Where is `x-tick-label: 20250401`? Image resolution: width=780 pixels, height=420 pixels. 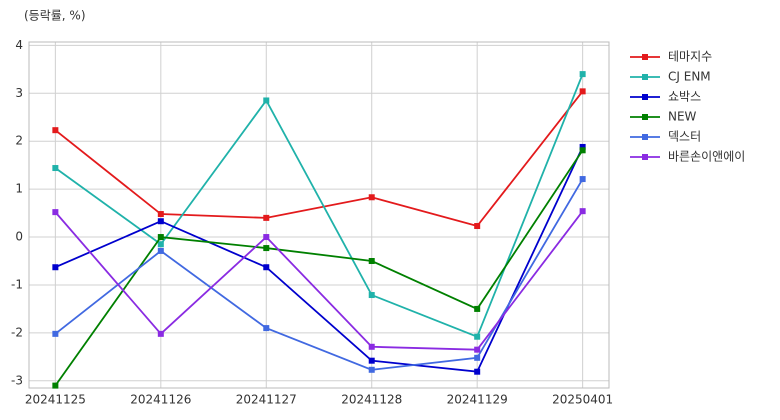
x-tick-label: 20250401 is located at coordinates (582, 400).